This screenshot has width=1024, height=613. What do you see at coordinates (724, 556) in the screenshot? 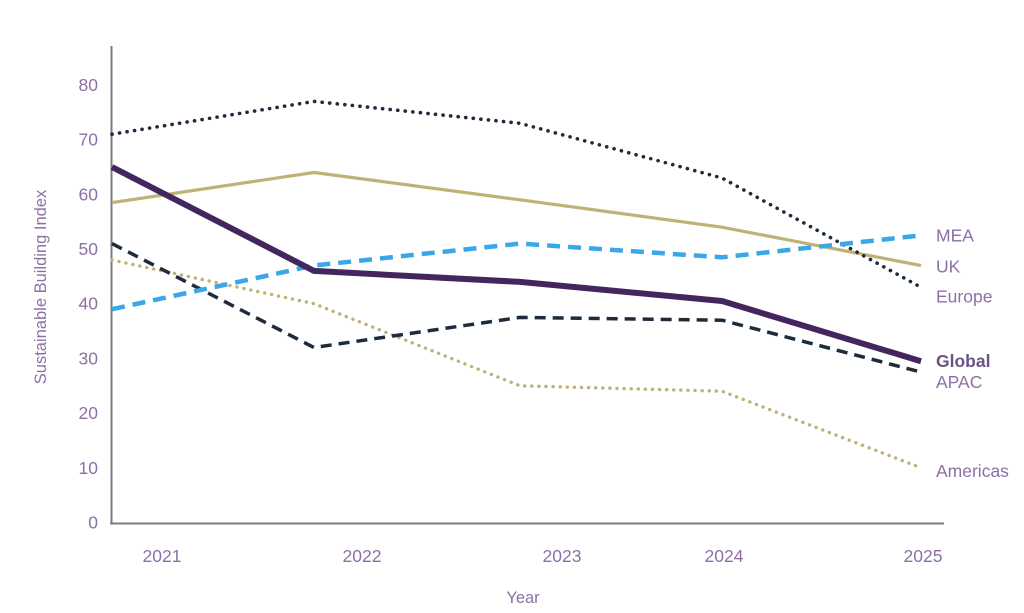
I see `x-tick-label: 2024` at bounding box center [724, 556].